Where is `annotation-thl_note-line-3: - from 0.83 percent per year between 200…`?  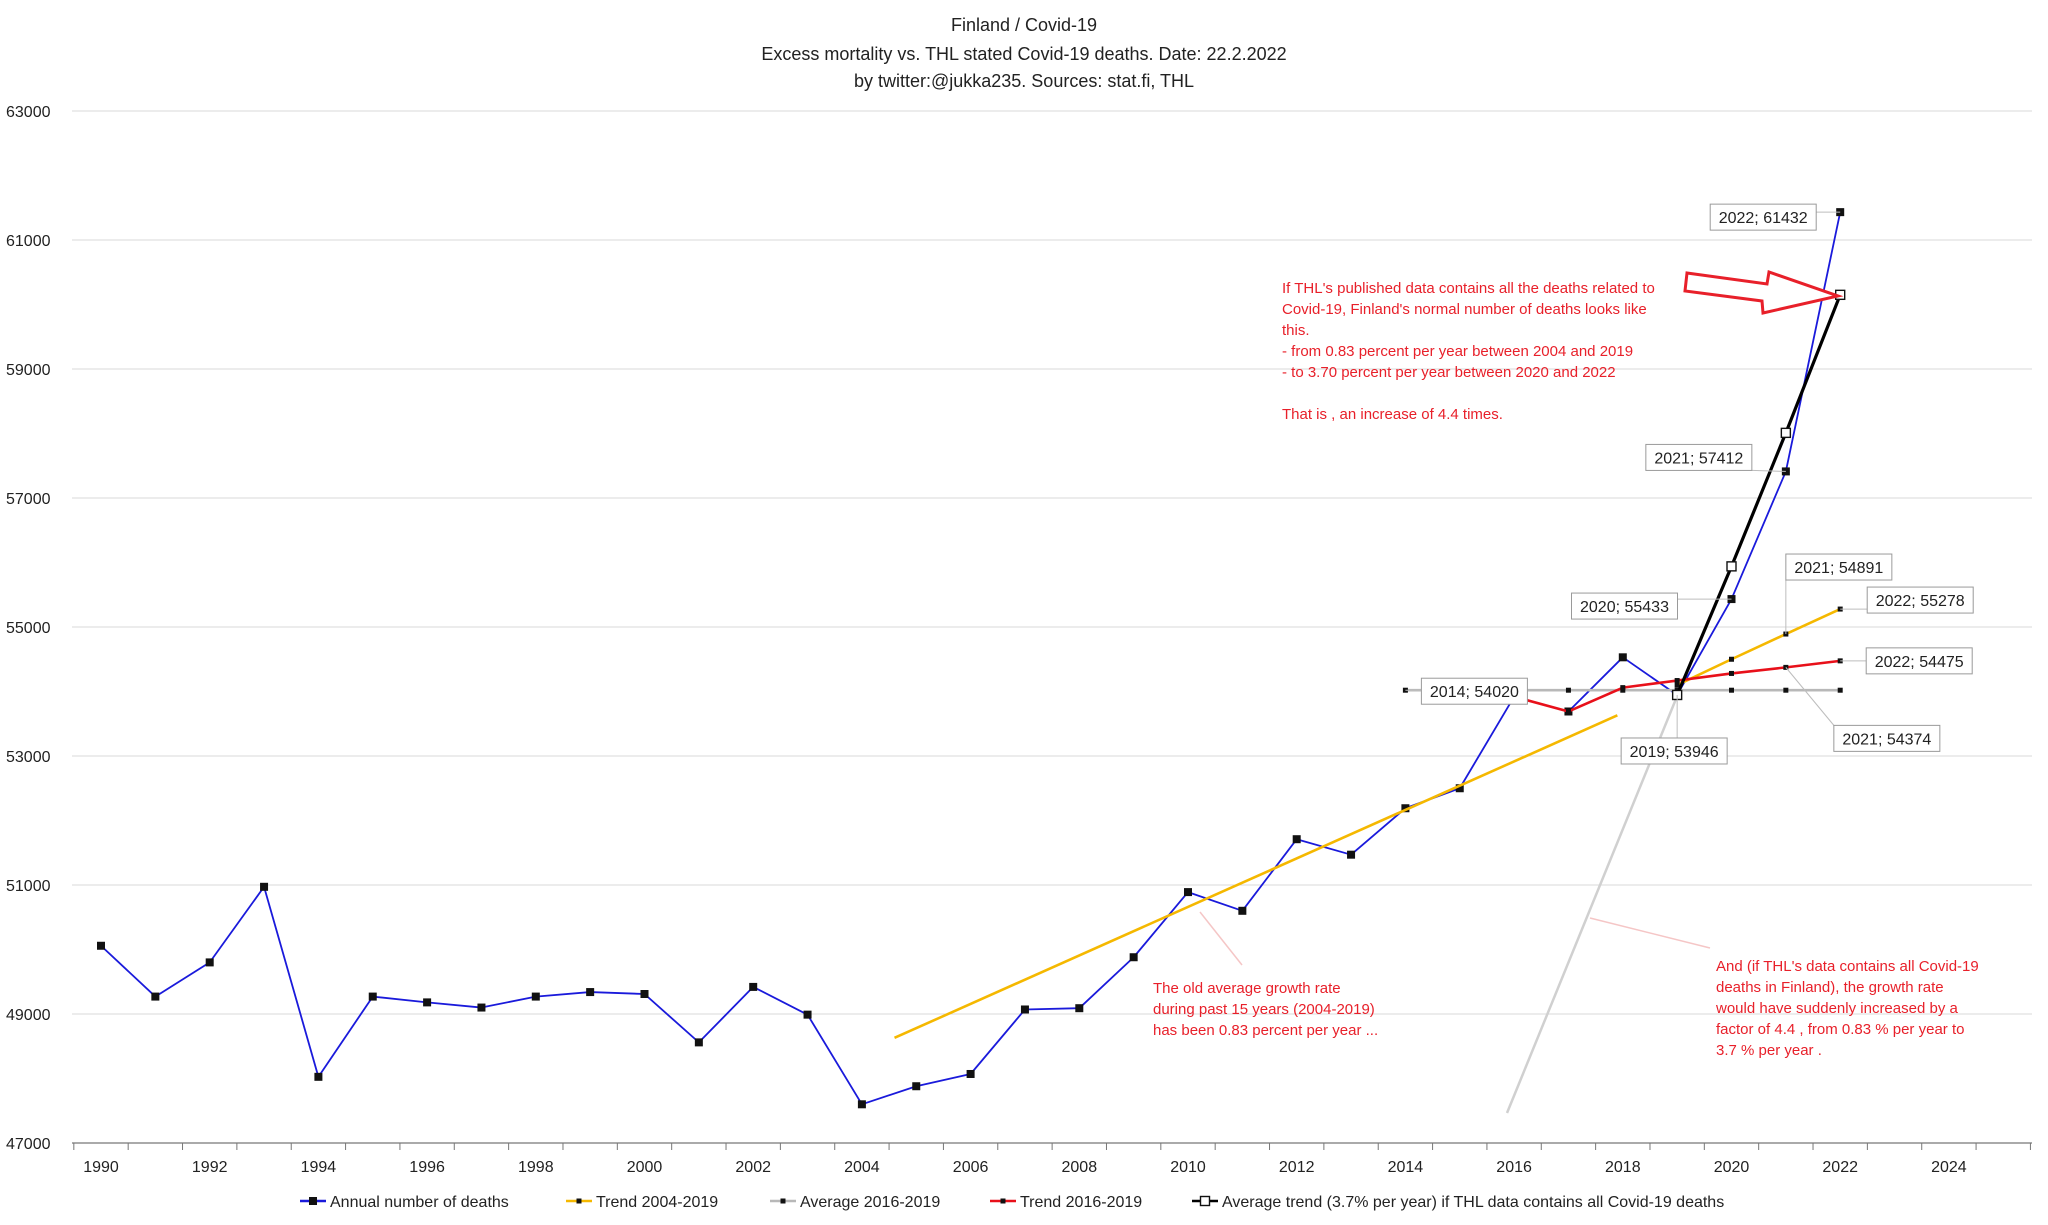 annotation-thl_note-line-3: - from 0.83 percent per year between 200… is located at coordinates (1457, 351).